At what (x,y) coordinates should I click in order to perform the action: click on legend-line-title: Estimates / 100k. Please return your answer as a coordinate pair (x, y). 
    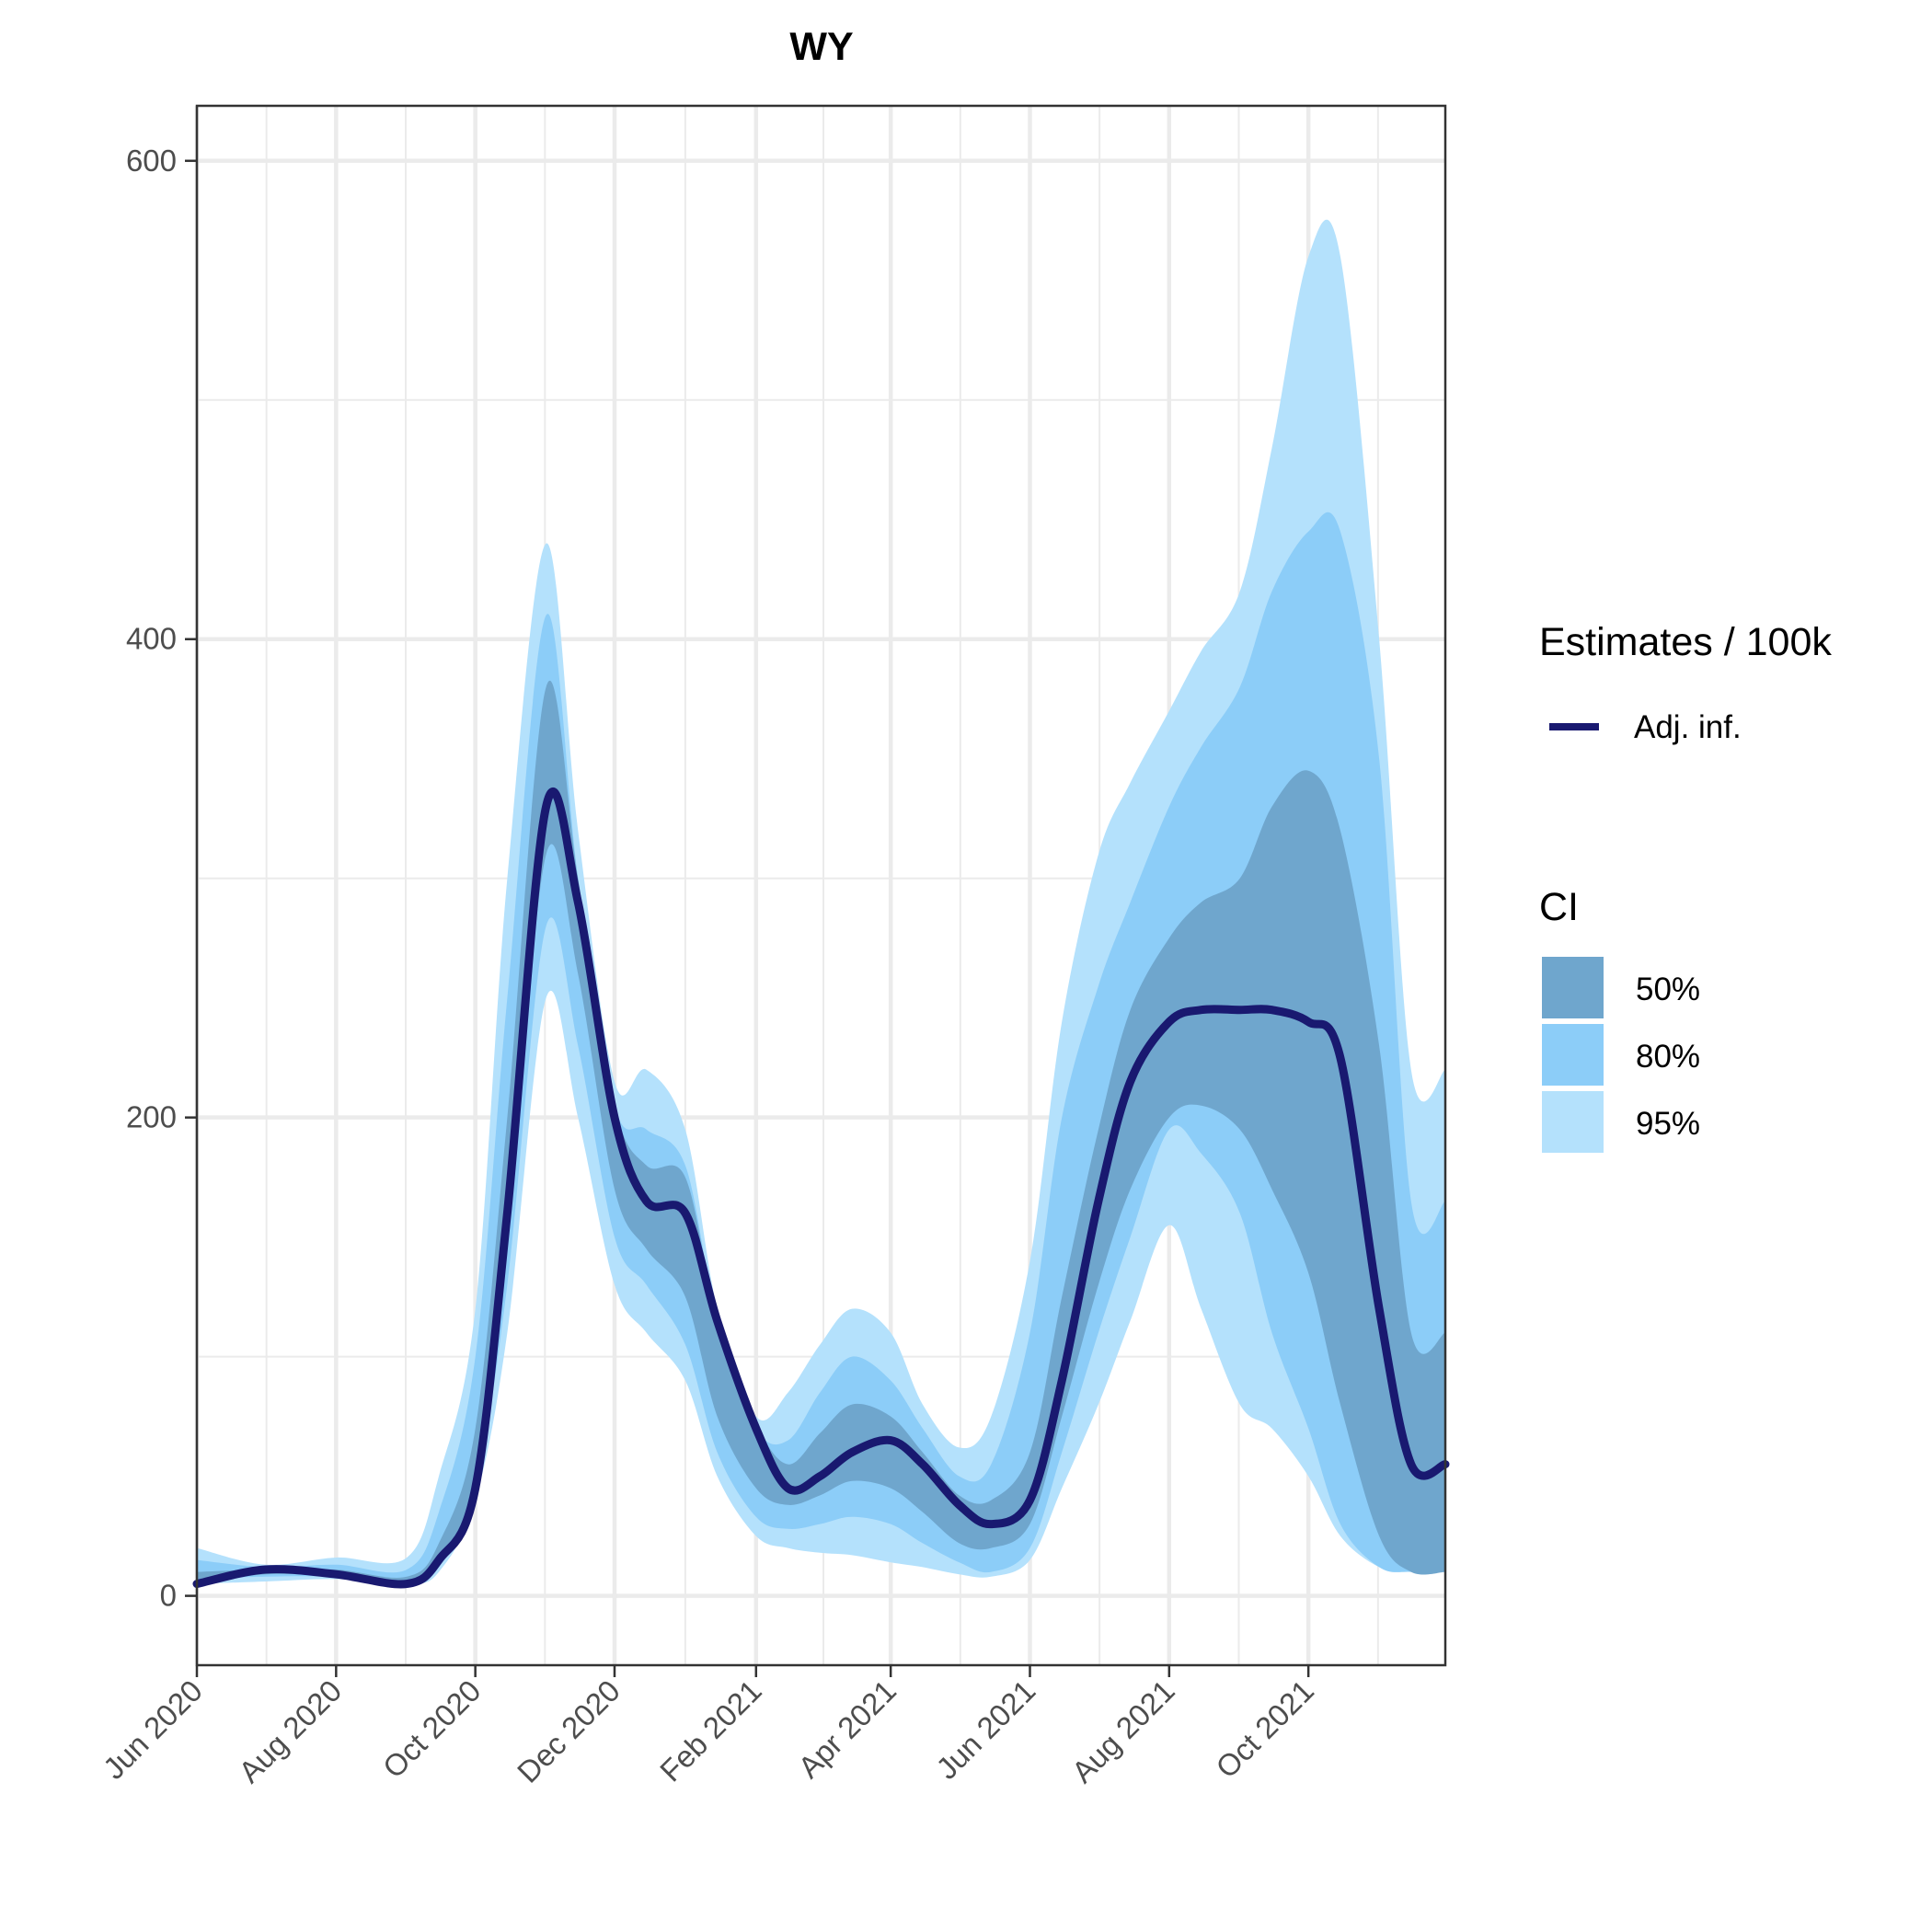
    Looking at the image, I should click on (1685, 642).